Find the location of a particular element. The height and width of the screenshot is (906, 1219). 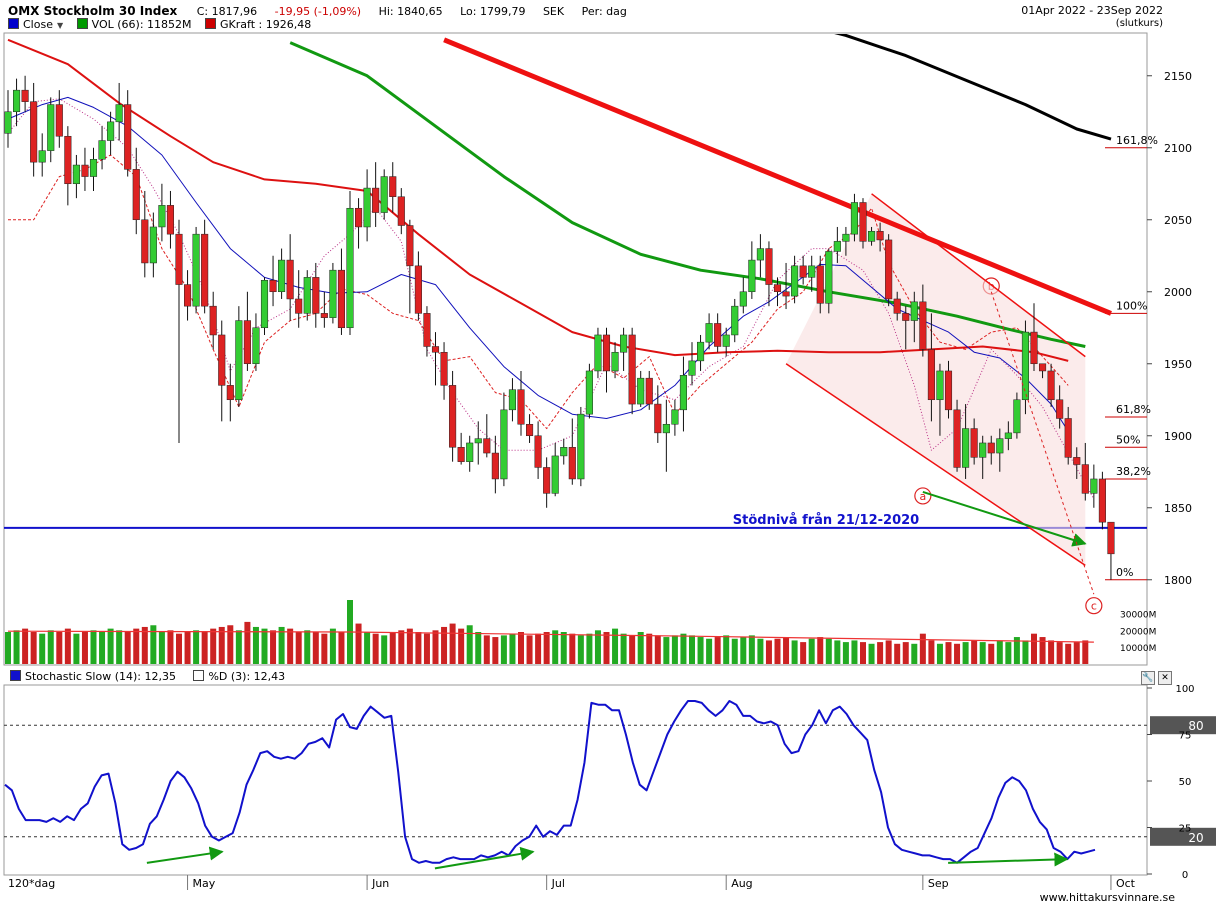

stochastic-signal: %D (3): 12,43 is located at coordinates (247, 676).